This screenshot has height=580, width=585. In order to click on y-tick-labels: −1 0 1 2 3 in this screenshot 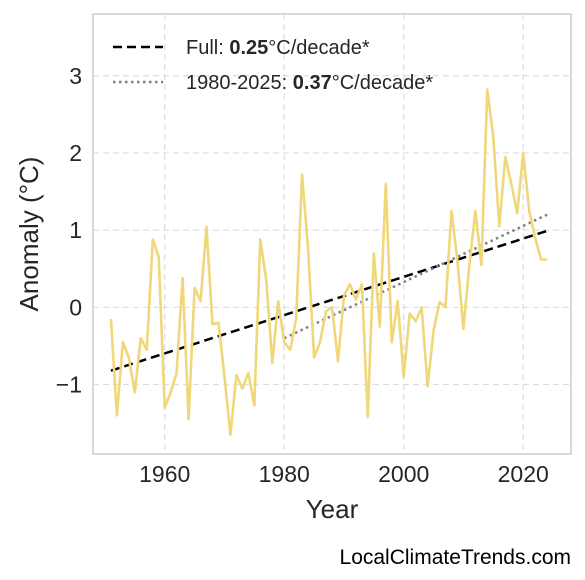, I will do `click(69, 230)`.